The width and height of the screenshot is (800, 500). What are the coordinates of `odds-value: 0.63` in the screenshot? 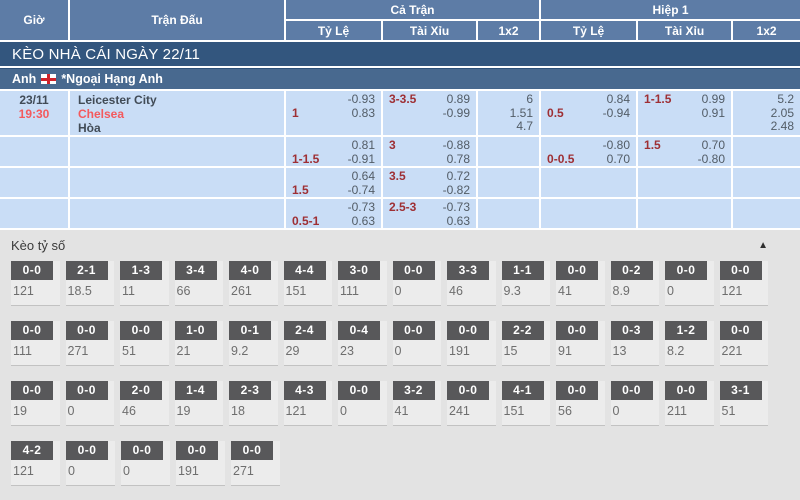 It's located at (363, 220).